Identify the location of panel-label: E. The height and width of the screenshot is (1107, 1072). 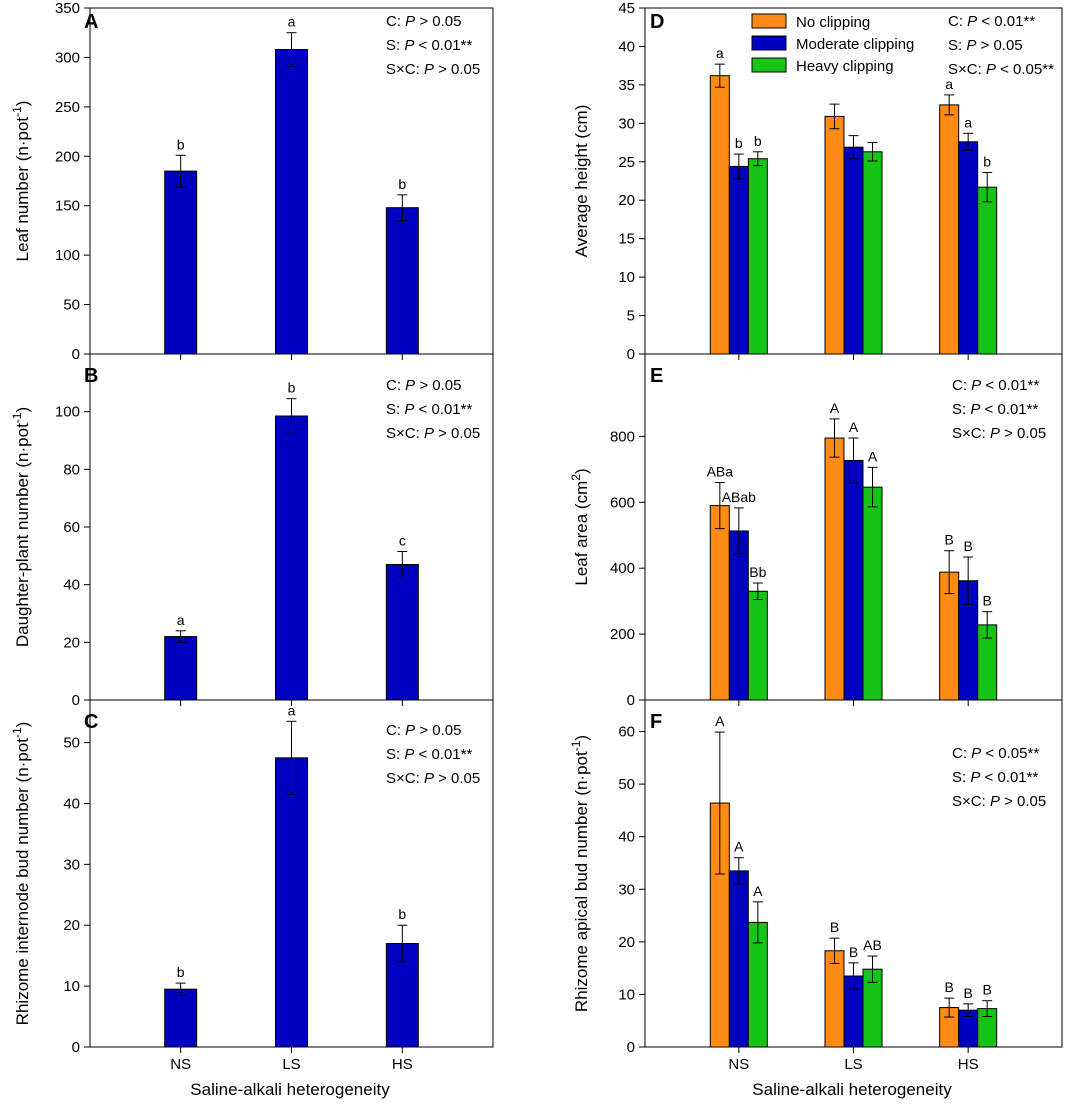
(656, 376).